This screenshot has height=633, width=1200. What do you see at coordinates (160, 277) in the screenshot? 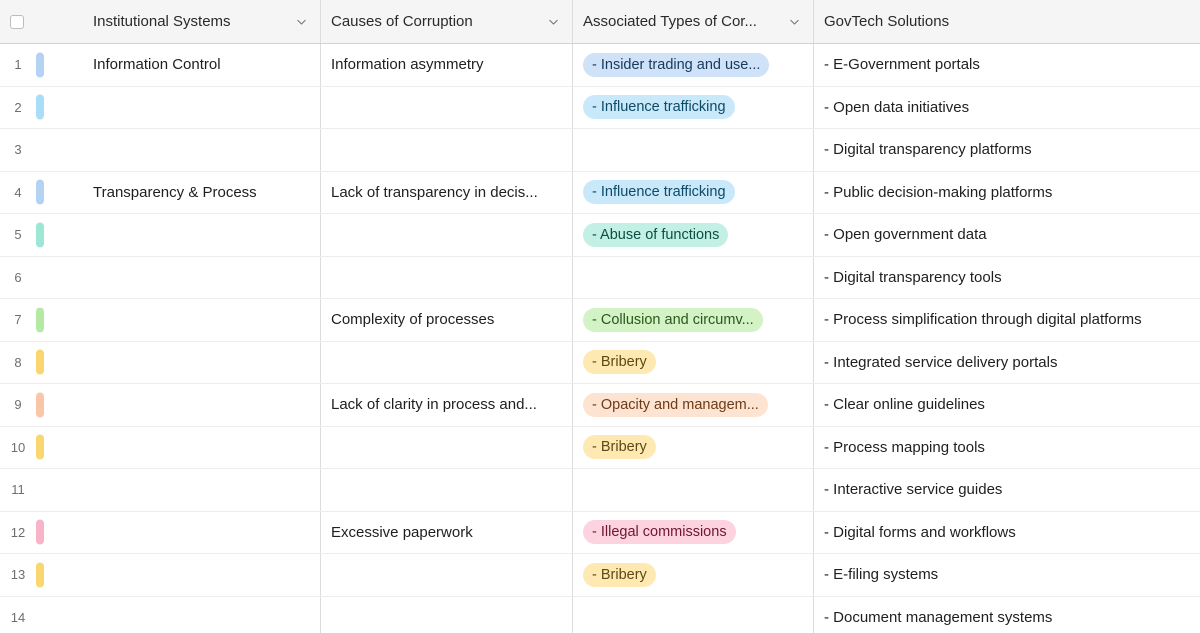
I see `cell-institutional-systems: 6` at bounding box center [160, 277].